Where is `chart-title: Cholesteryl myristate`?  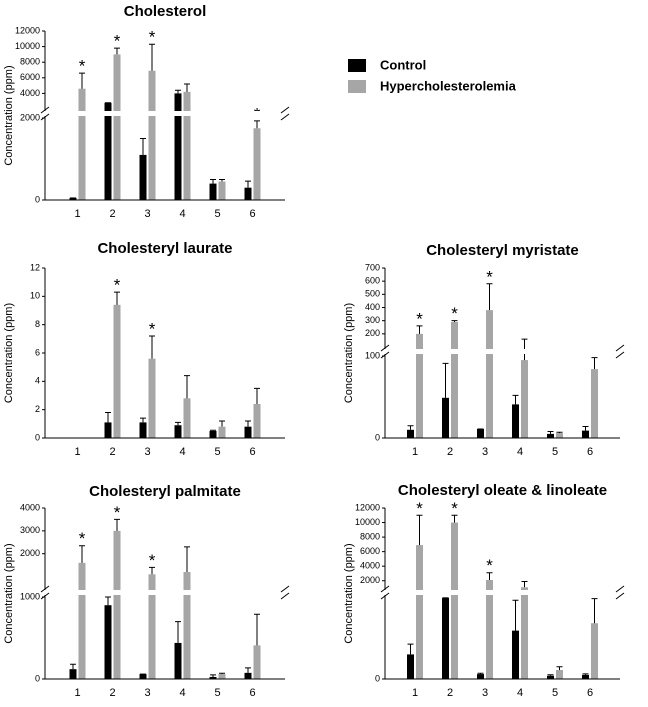
chart-title: Cholesteryl myristate is located at coordinates (502, 250).